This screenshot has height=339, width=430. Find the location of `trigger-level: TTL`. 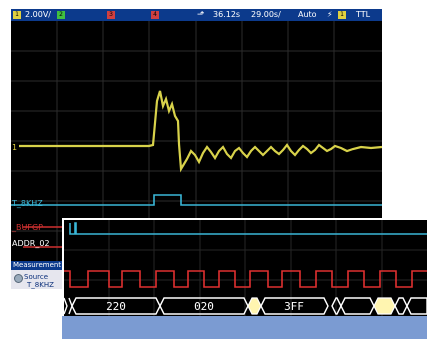

trigger-level: TTL is located at coordinates (363, 14).